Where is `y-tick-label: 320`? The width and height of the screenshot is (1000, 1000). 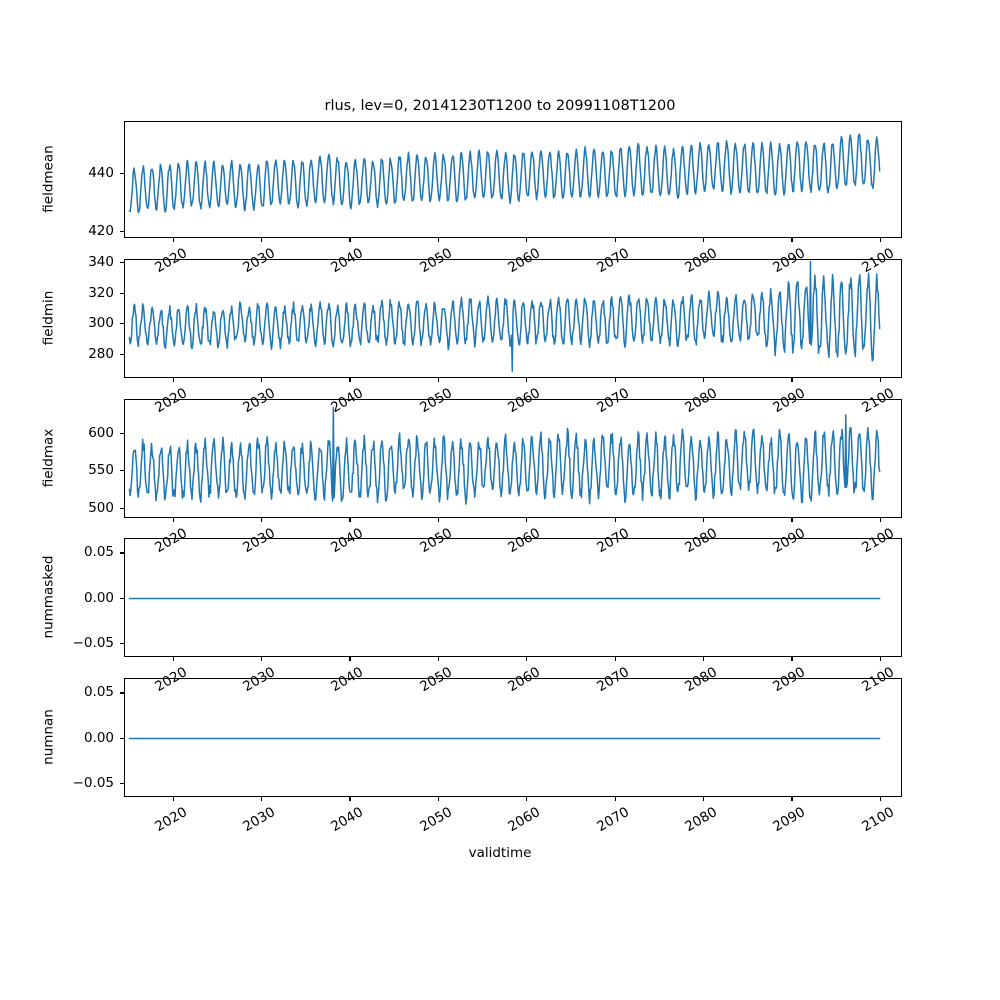
y-tick-label: 320 is located at coordinates (101, 292).